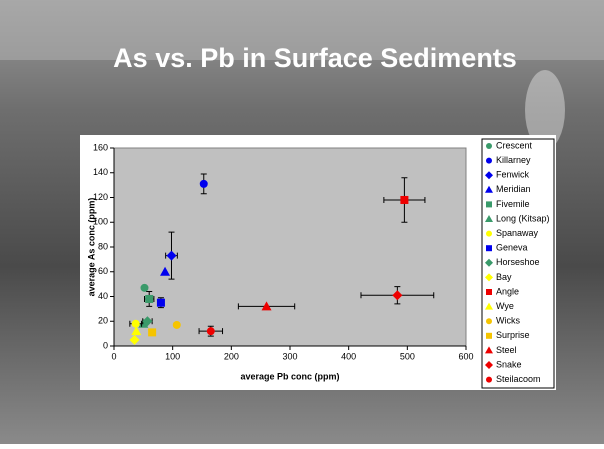  I want to click on legend-label: Wye, so click(505, 306).